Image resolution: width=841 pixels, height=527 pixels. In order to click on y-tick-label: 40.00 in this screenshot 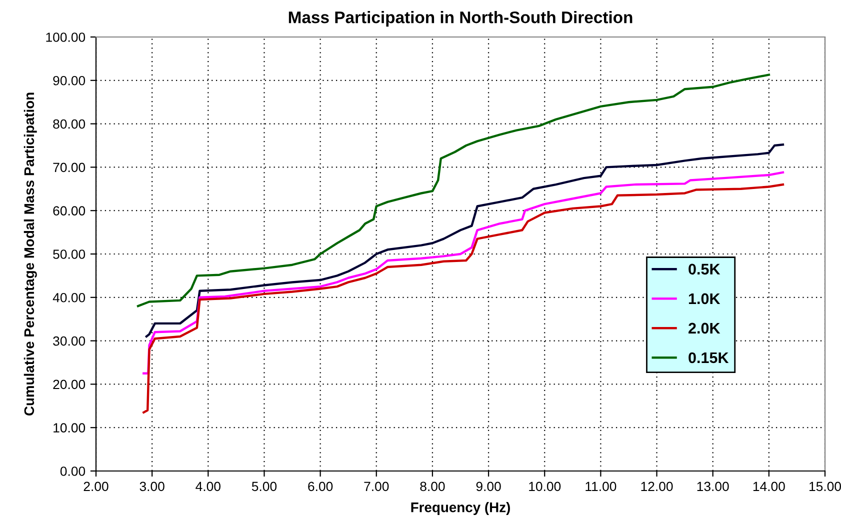, I will do `click(69, 297)`.